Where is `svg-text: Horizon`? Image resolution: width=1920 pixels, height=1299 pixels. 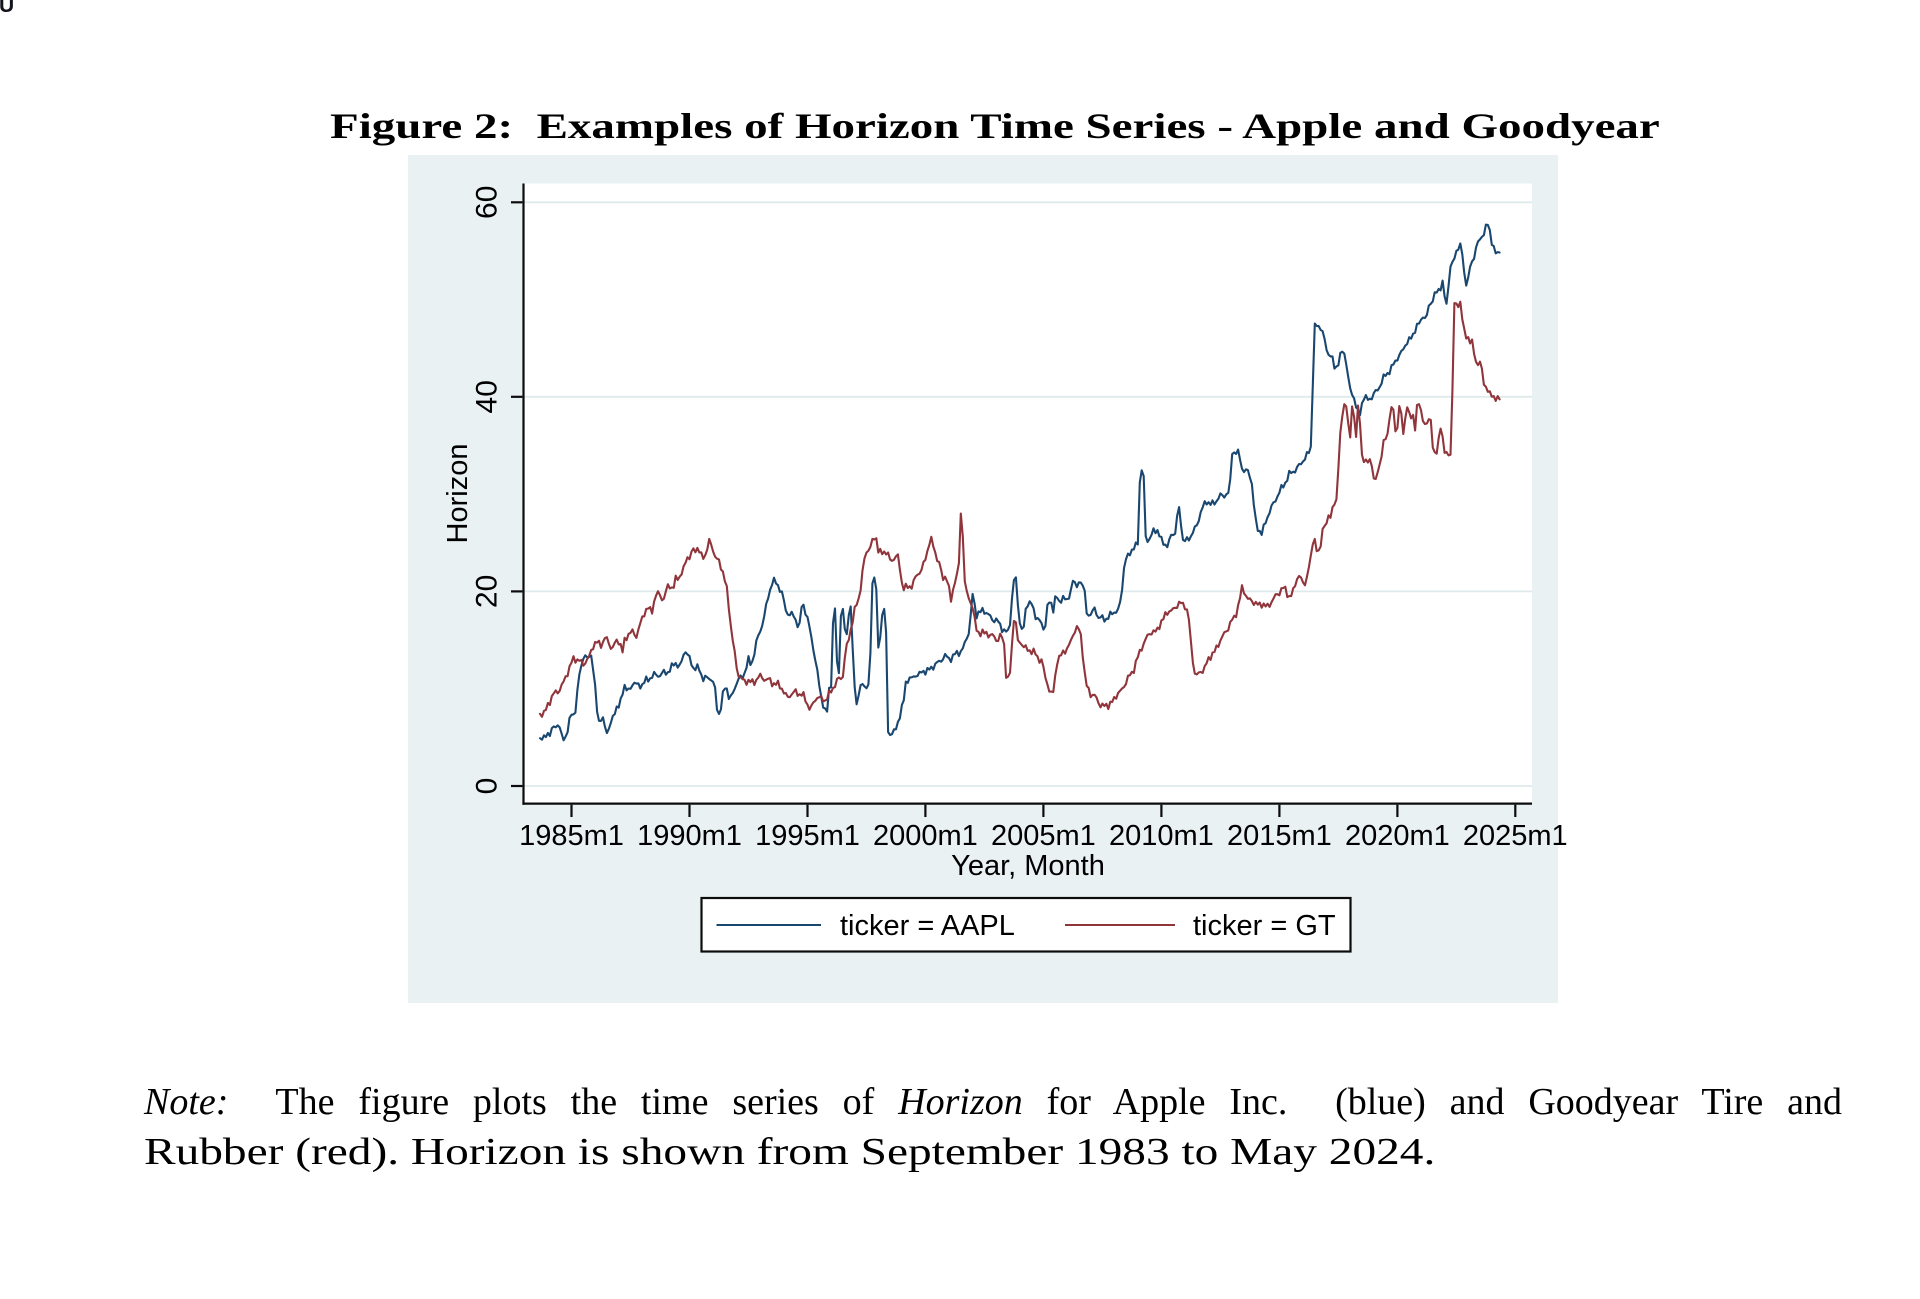 svg-text: Horizon is located at coordinates (458, 494).